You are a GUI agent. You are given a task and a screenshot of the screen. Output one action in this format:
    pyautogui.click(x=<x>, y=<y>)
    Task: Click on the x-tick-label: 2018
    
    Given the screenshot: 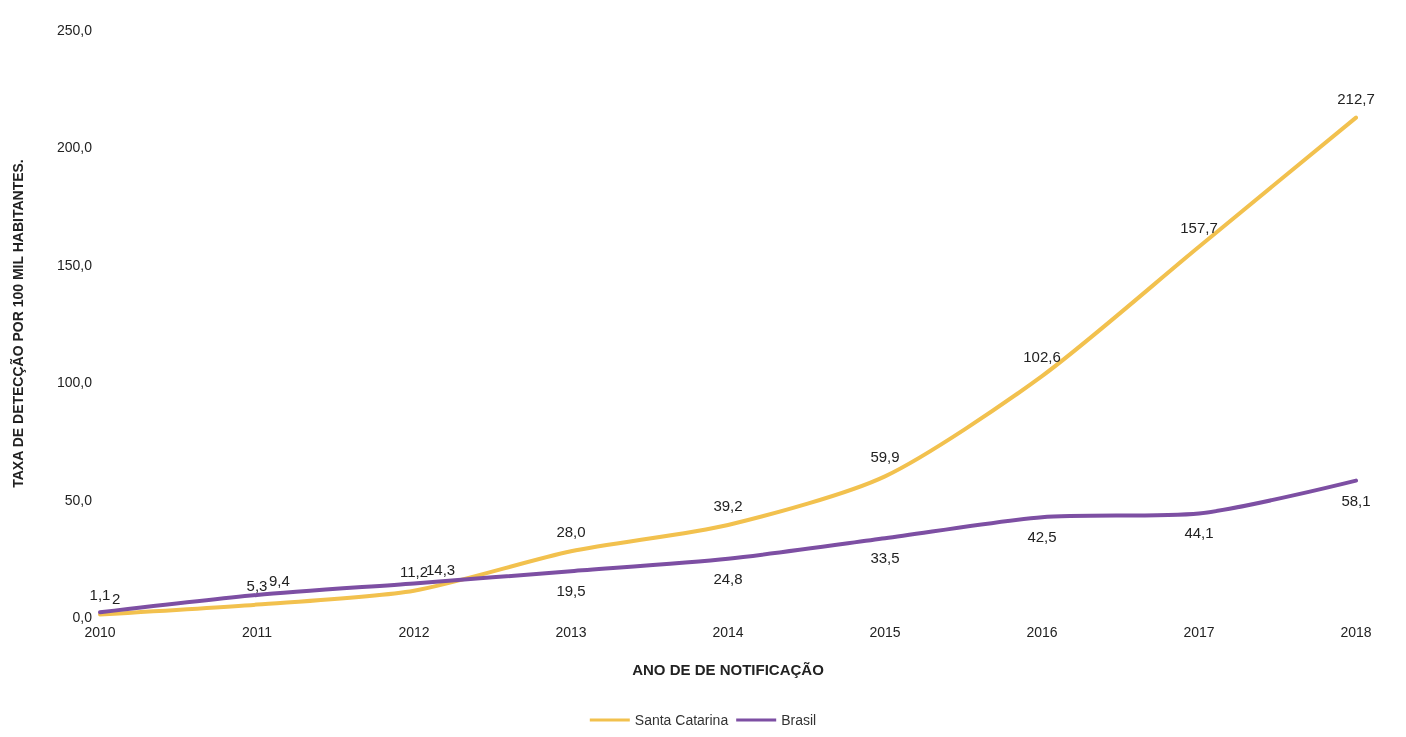 What is the action you would take?
    pyautogui.click(x=1356, y=632)
    